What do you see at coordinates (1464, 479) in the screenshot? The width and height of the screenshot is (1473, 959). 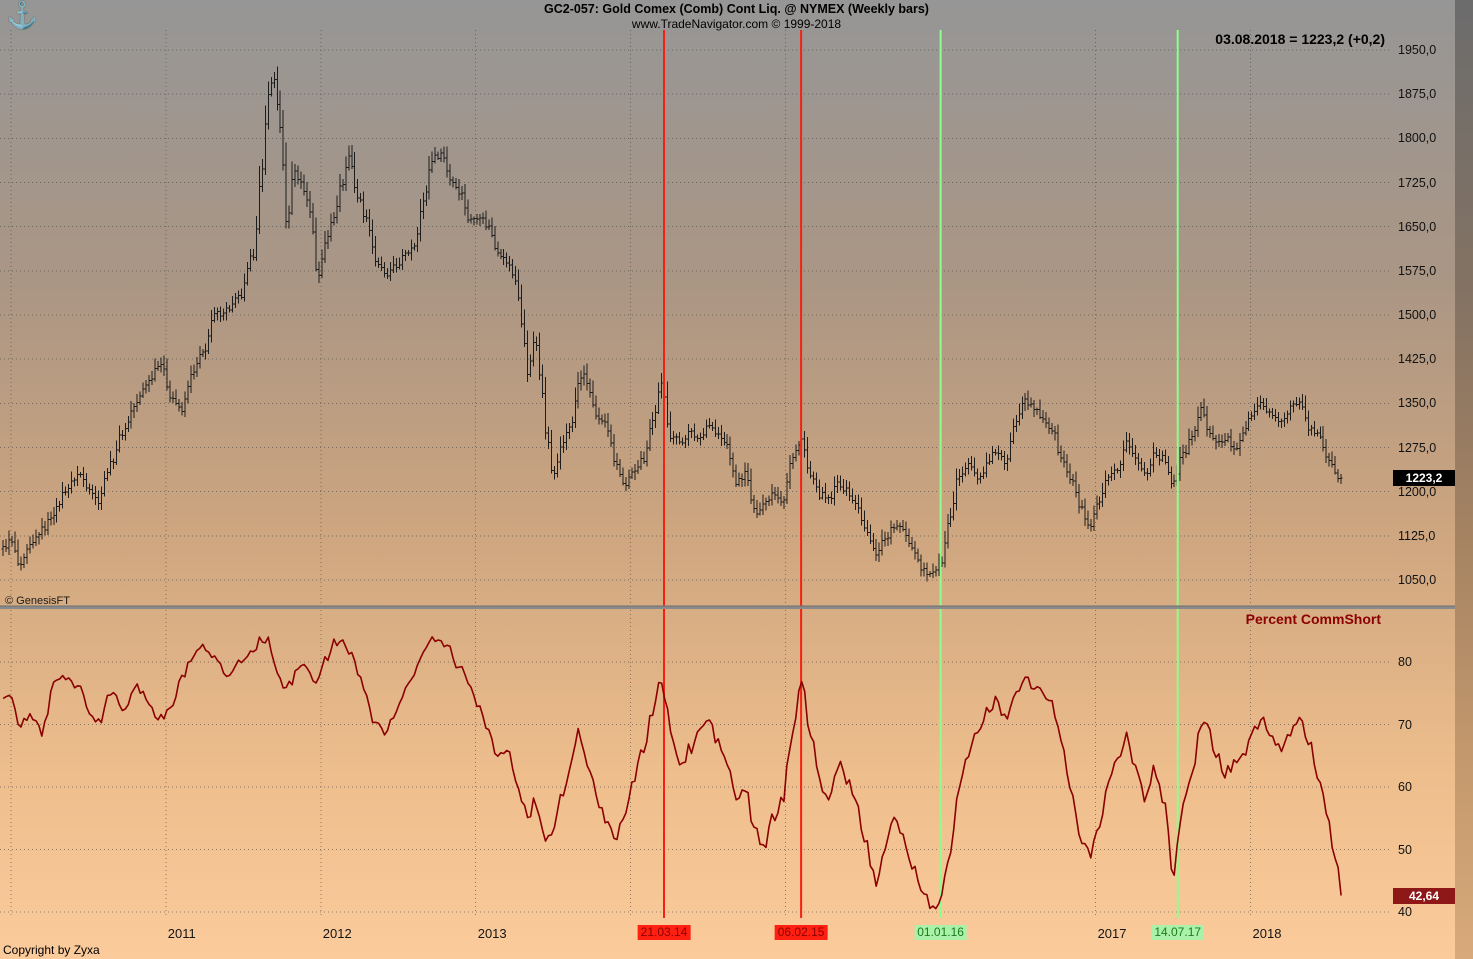 I see `right-edge-scrollbar` at bounding box center [1464, 479].